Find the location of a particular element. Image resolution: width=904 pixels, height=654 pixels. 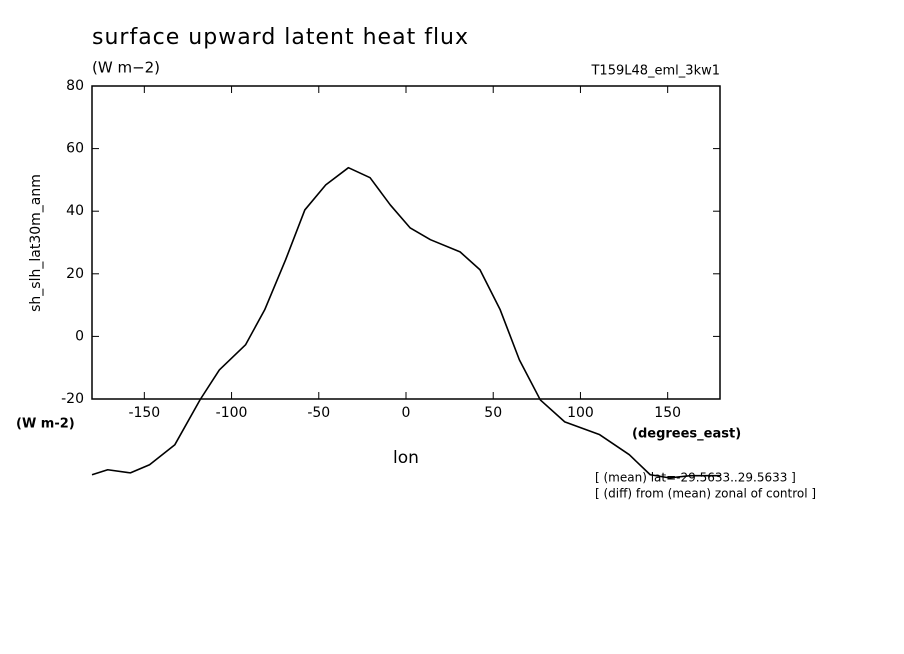

y-axis-label: sh_slh_lat30m_anm is located at coordinates (36, 243).